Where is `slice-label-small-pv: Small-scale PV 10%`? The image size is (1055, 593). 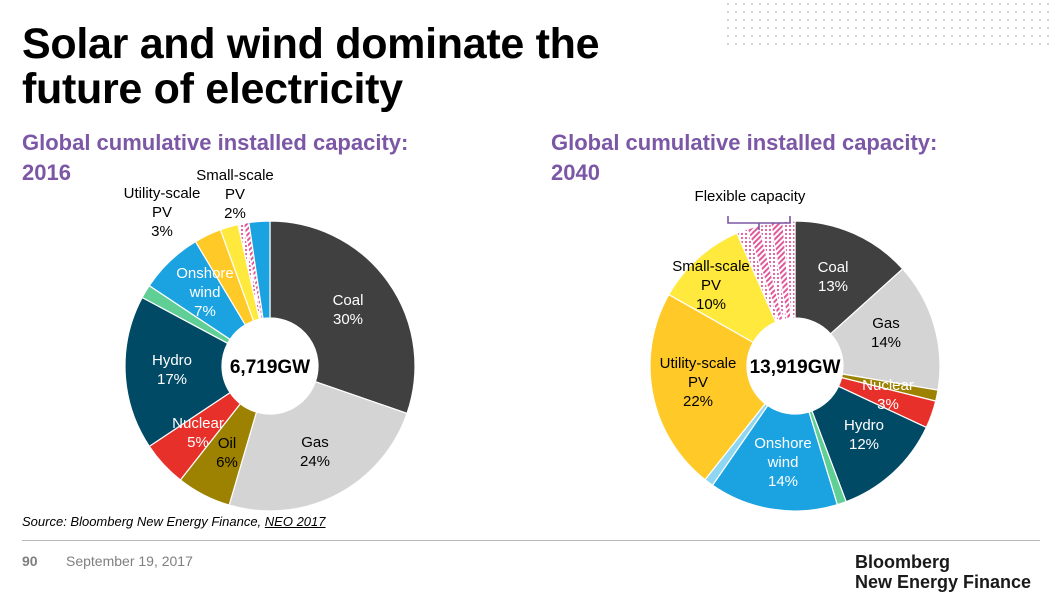
slice-label-small-pv: Small-scale PV 10% is located at coordinates (711, 285).